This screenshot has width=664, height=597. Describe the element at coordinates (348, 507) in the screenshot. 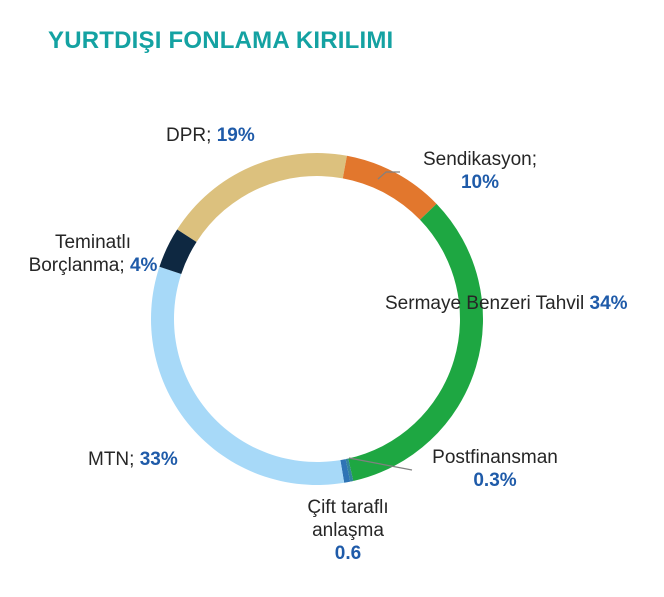

I see `label-cift-line1: Çift taraflı` at that location.